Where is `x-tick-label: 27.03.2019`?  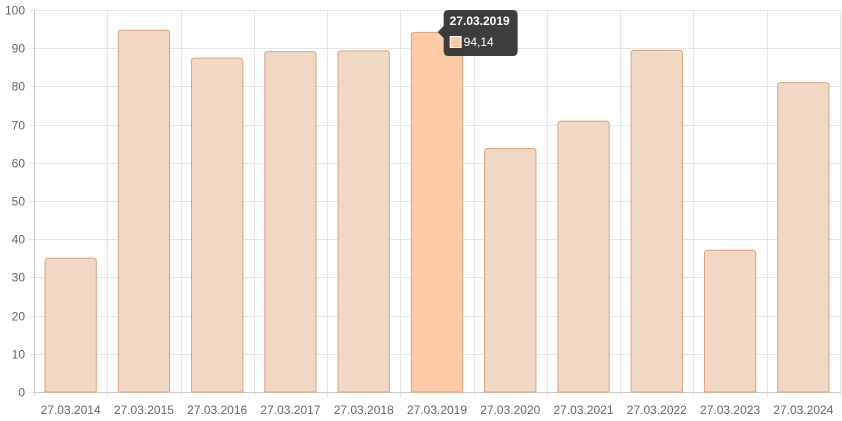
x-tick-label: 27.03.2019 is located at coordinates (437, 410).